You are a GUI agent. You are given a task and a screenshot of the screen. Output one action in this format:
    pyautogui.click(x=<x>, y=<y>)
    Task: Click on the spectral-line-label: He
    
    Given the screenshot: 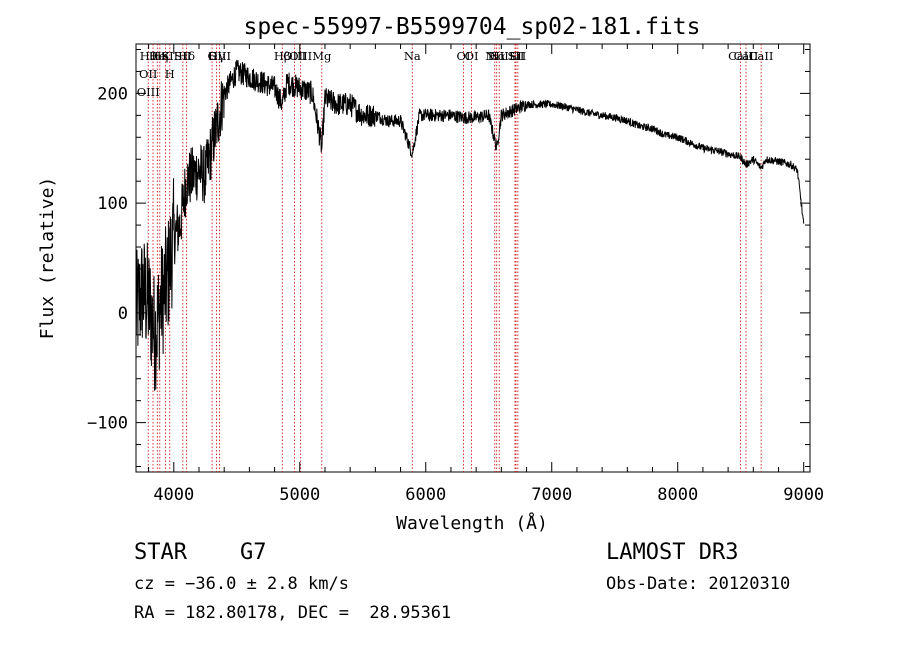 What is the action you would take?
    pyautogui.click(x=157, y=56)
    